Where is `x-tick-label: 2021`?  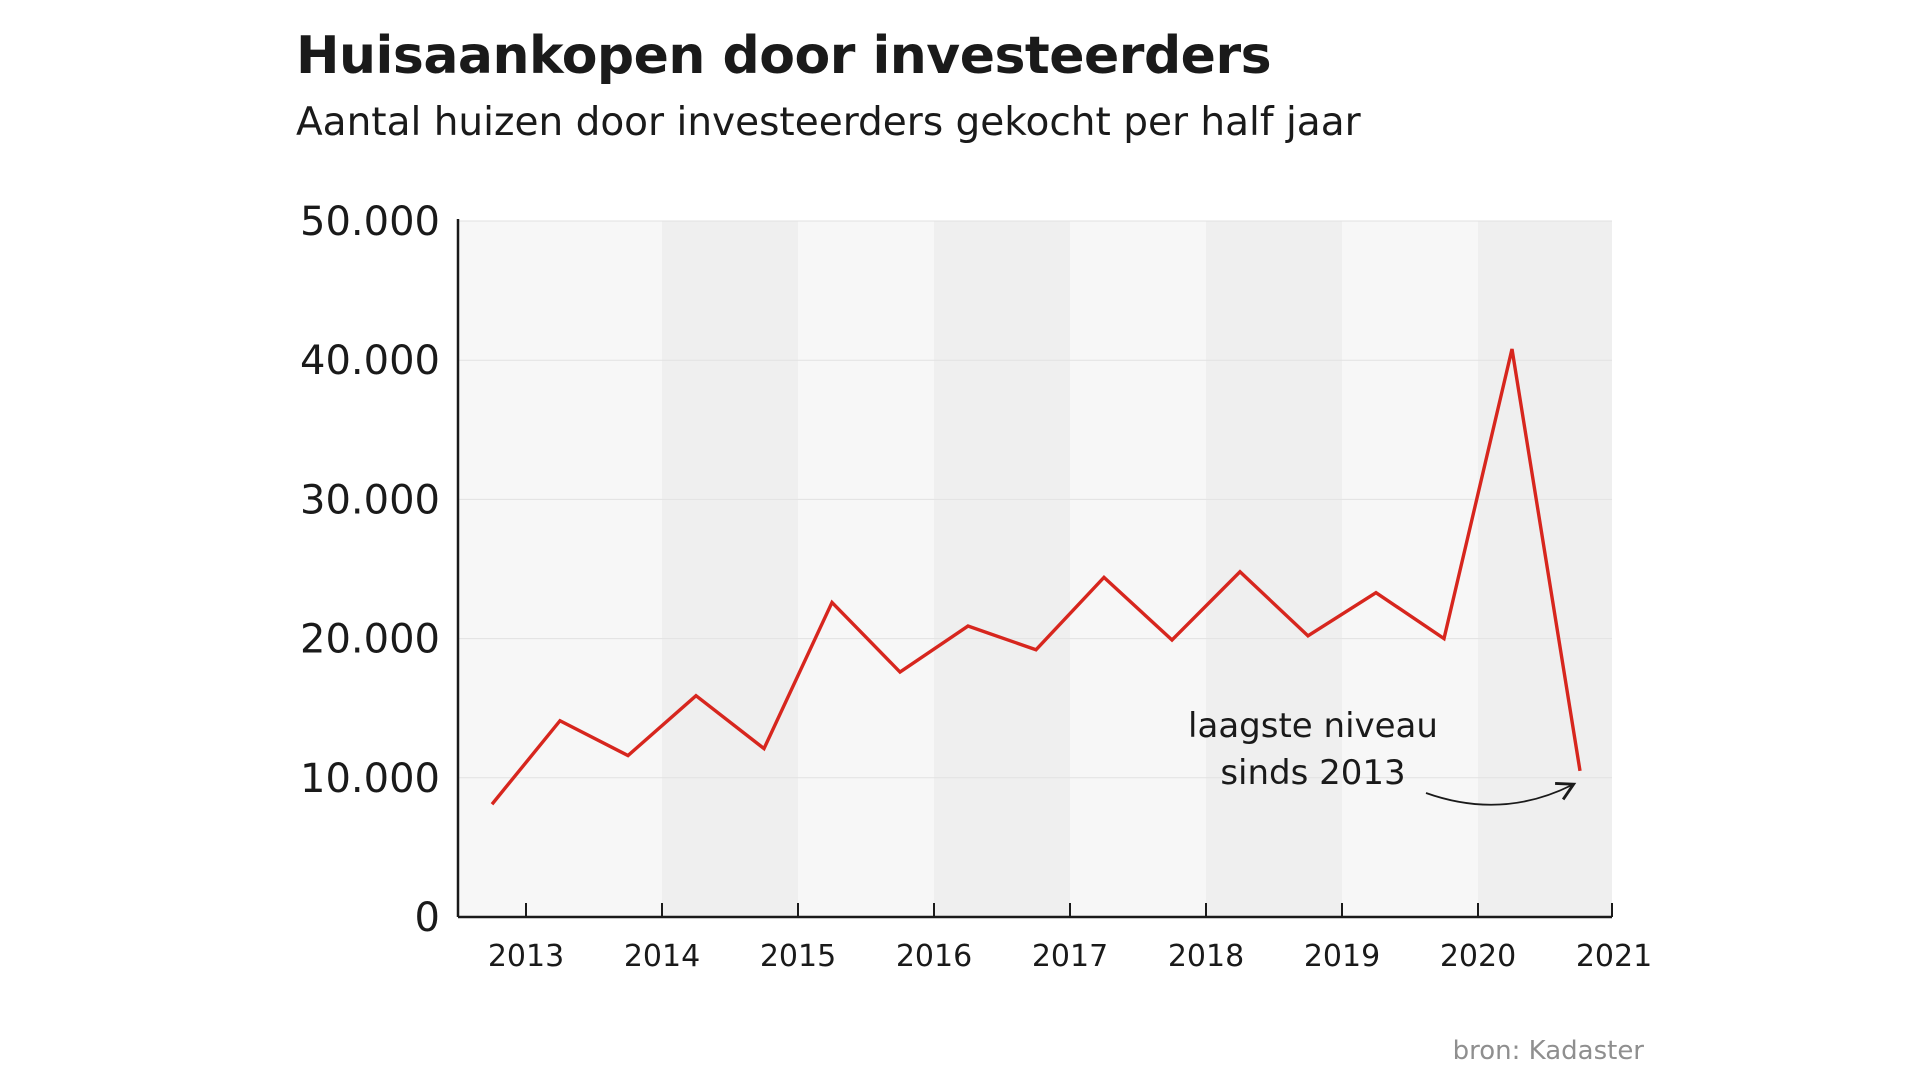
x-tick-label: 2021 is located at coordinates (1614, 956).